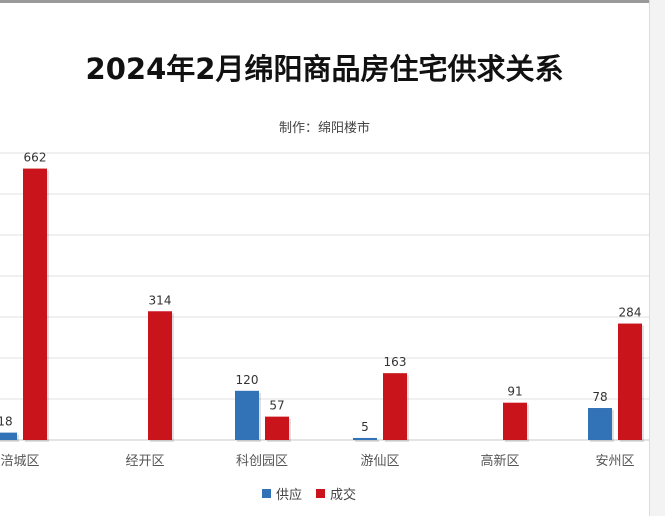 The width and height of the screenshot is (665, 516). What do you see at coordinates (247, 380) in the screenshot?
I see `data-label: 120` at bounding box center [247, 380].